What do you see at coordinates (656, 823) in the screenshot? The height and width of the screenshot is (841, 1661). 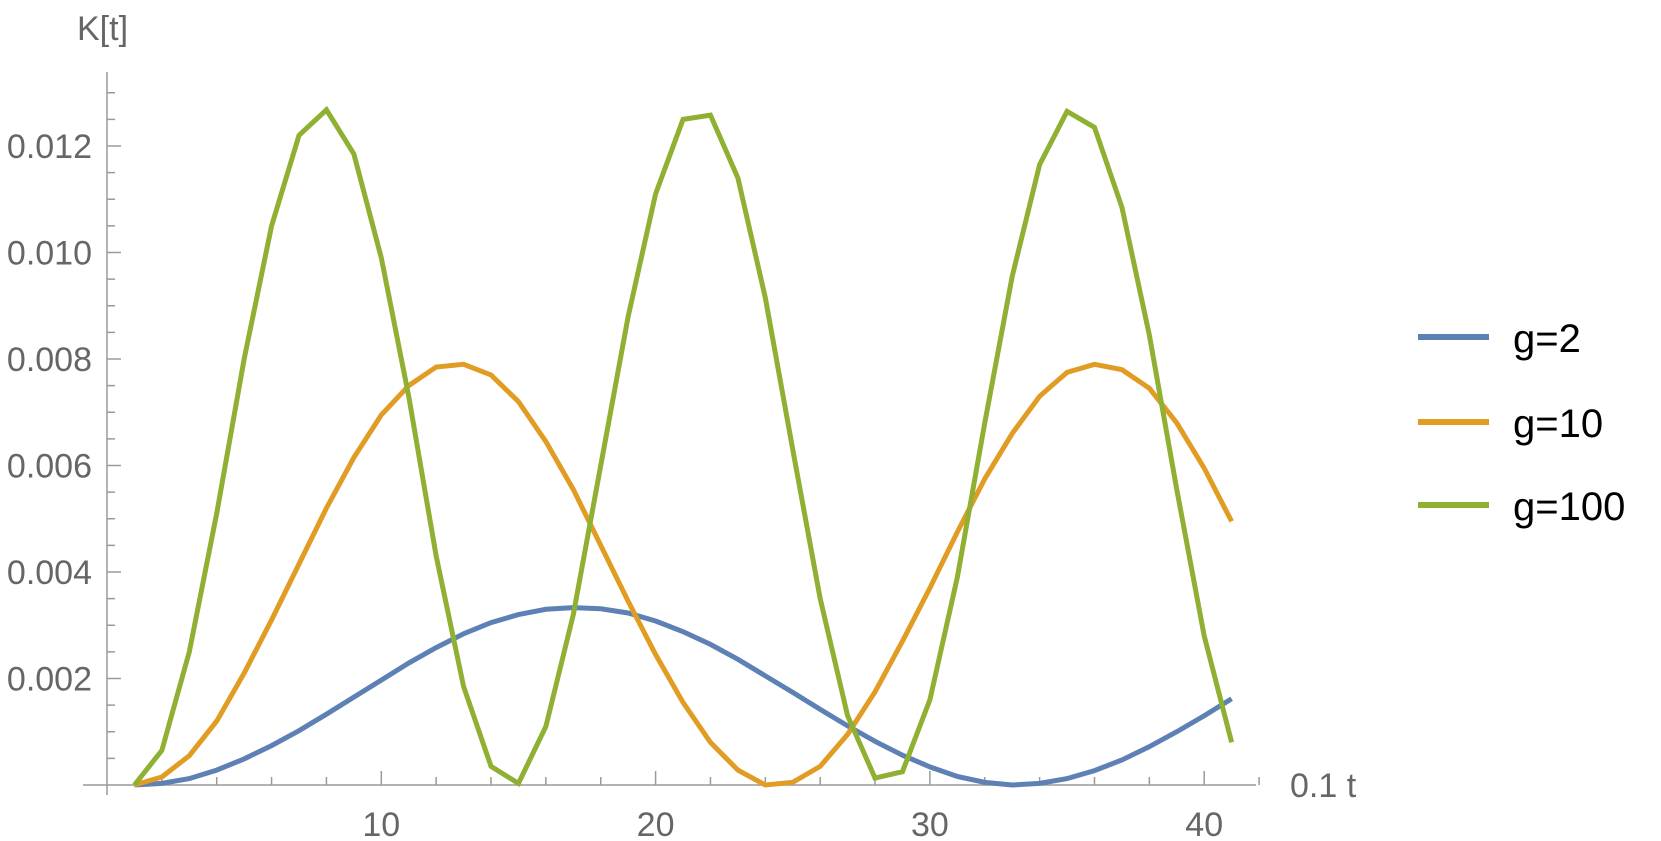 I see `x-tick-label: 20` at bounding box center [656, 823].